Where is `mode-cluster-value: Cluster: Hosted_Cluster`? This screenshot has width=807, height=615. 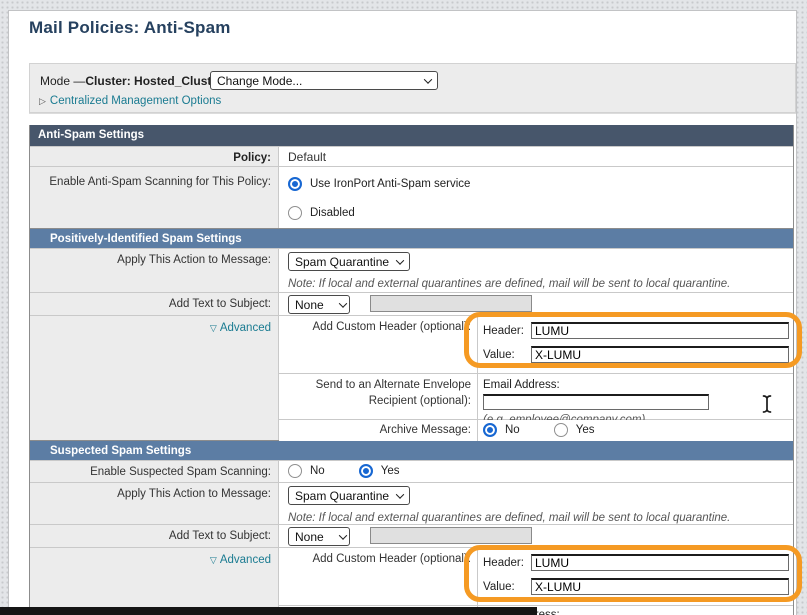
mode-cluster-value: Cluster: Hosted_Cluster is located at coordinates (154, 81).